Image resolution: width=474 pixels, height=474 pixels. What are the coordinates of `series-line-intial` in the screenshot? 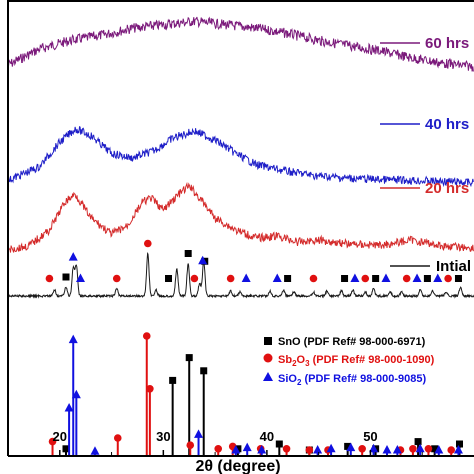 It's located at (240, 275).